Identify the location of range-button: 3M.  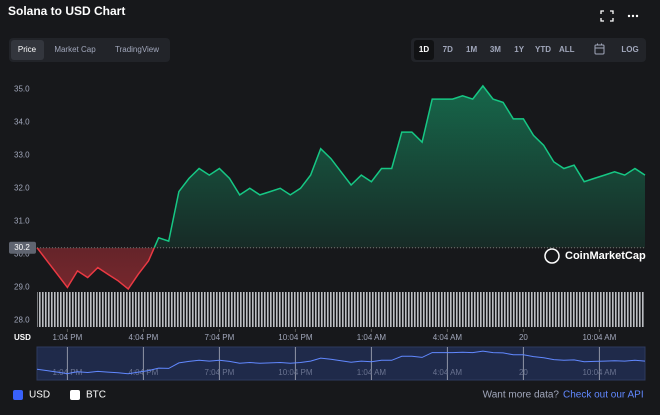
(495, 49).